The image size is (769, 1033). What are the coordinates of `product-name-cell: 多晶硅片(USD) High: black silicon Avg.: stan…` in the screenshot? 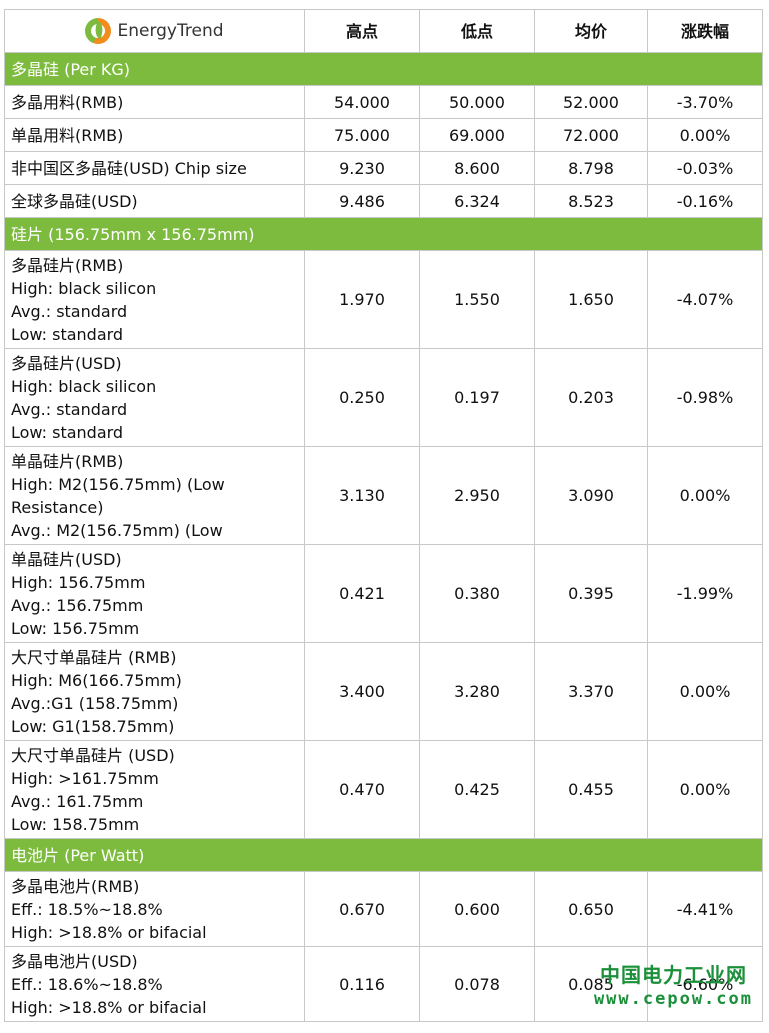 It's located at (154, 397).